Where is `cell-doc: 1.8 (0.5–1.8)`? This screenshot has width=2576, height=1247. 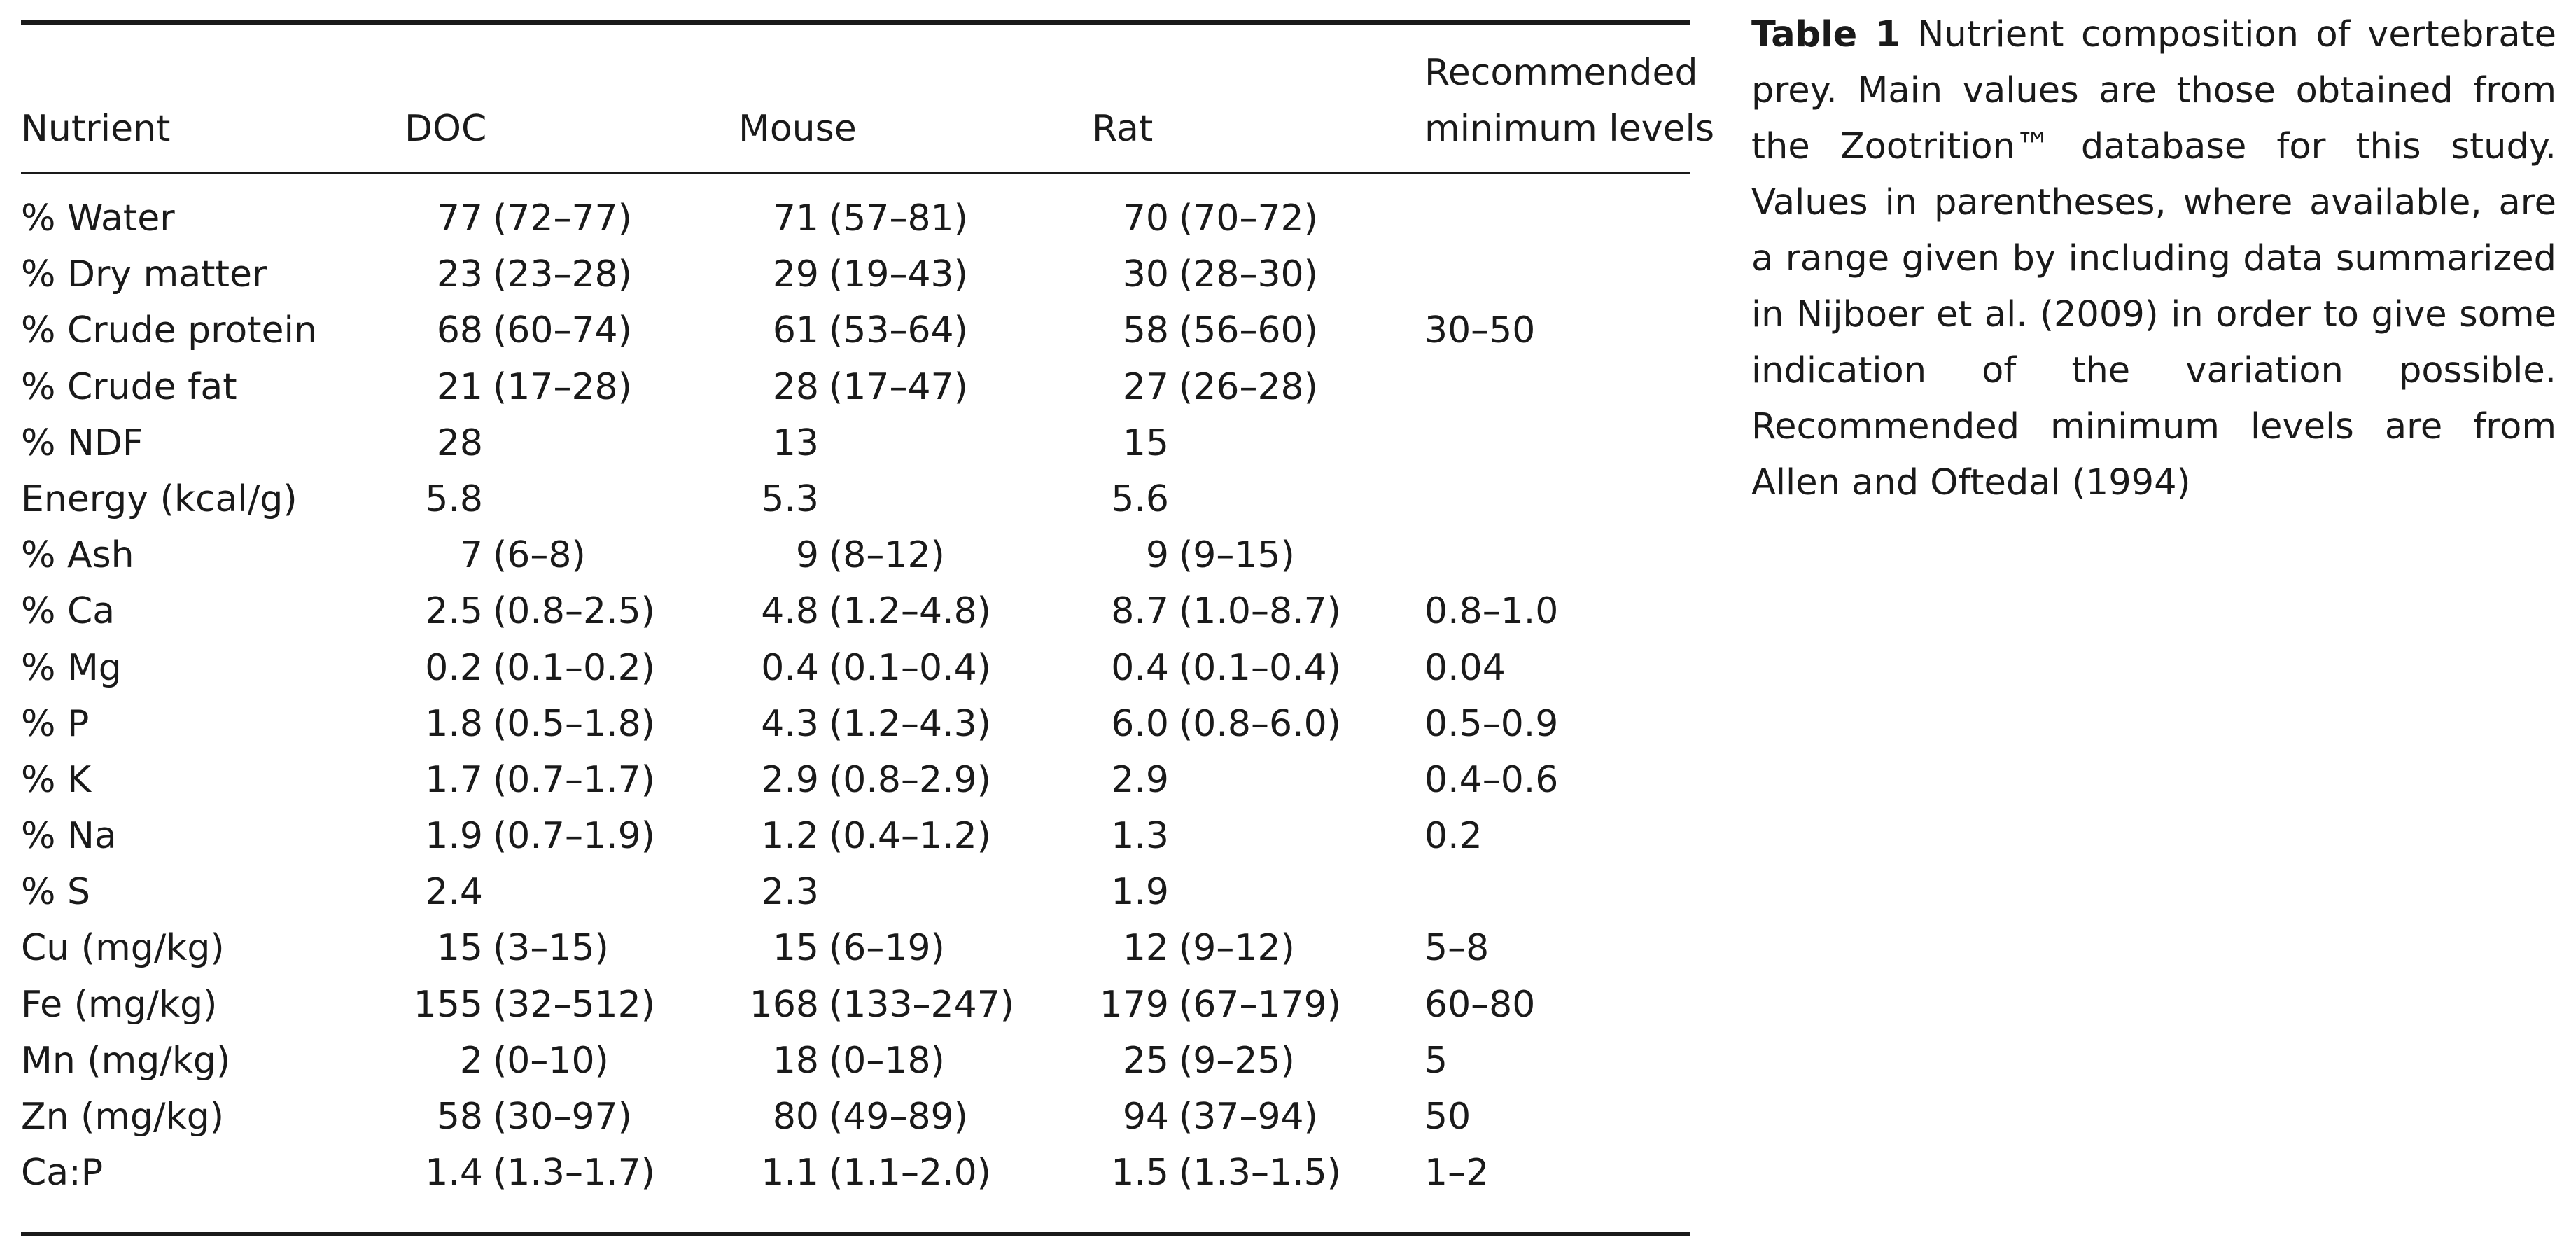 cell-doc: 1.8 (0.5–1.8) is located at coordinates (516, 724).